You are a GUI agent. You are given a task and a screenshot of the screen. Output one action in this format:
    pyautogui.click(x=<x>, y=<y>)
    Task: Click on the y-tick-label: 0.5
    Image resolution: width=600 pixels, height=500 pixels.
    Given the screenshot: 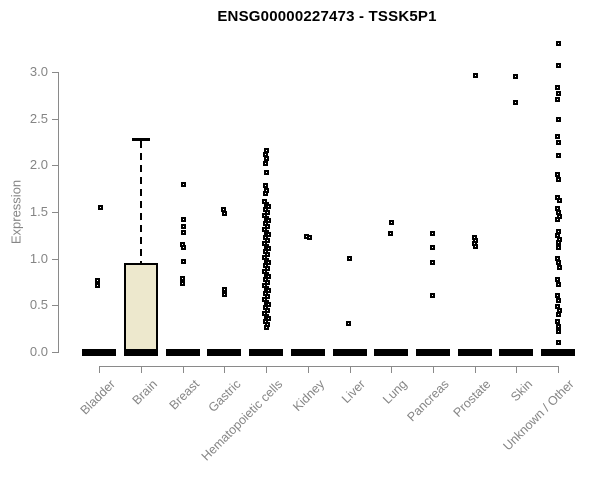 What is the action you would take?
    pyautogui.click(x=38, y=305)
    